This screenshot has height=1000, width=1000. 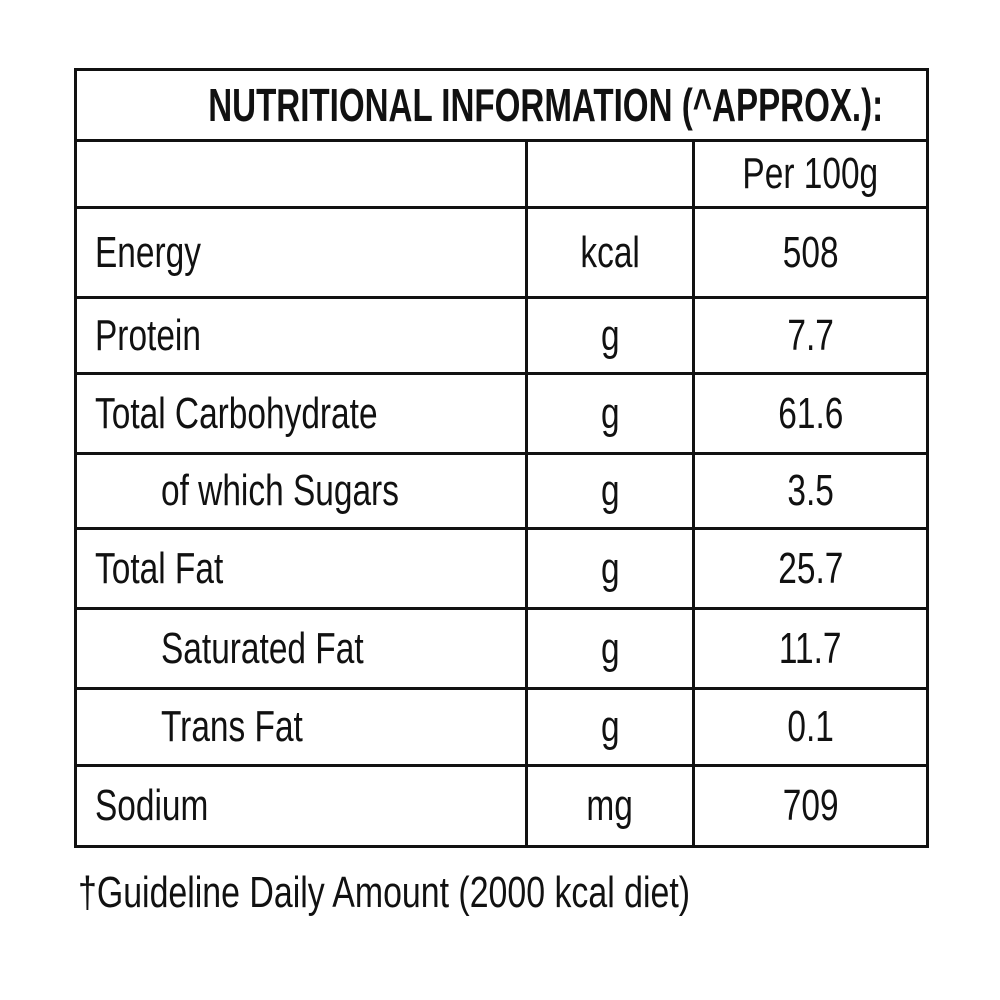 I want to click on unit: mg, so click(x=610, y=805).